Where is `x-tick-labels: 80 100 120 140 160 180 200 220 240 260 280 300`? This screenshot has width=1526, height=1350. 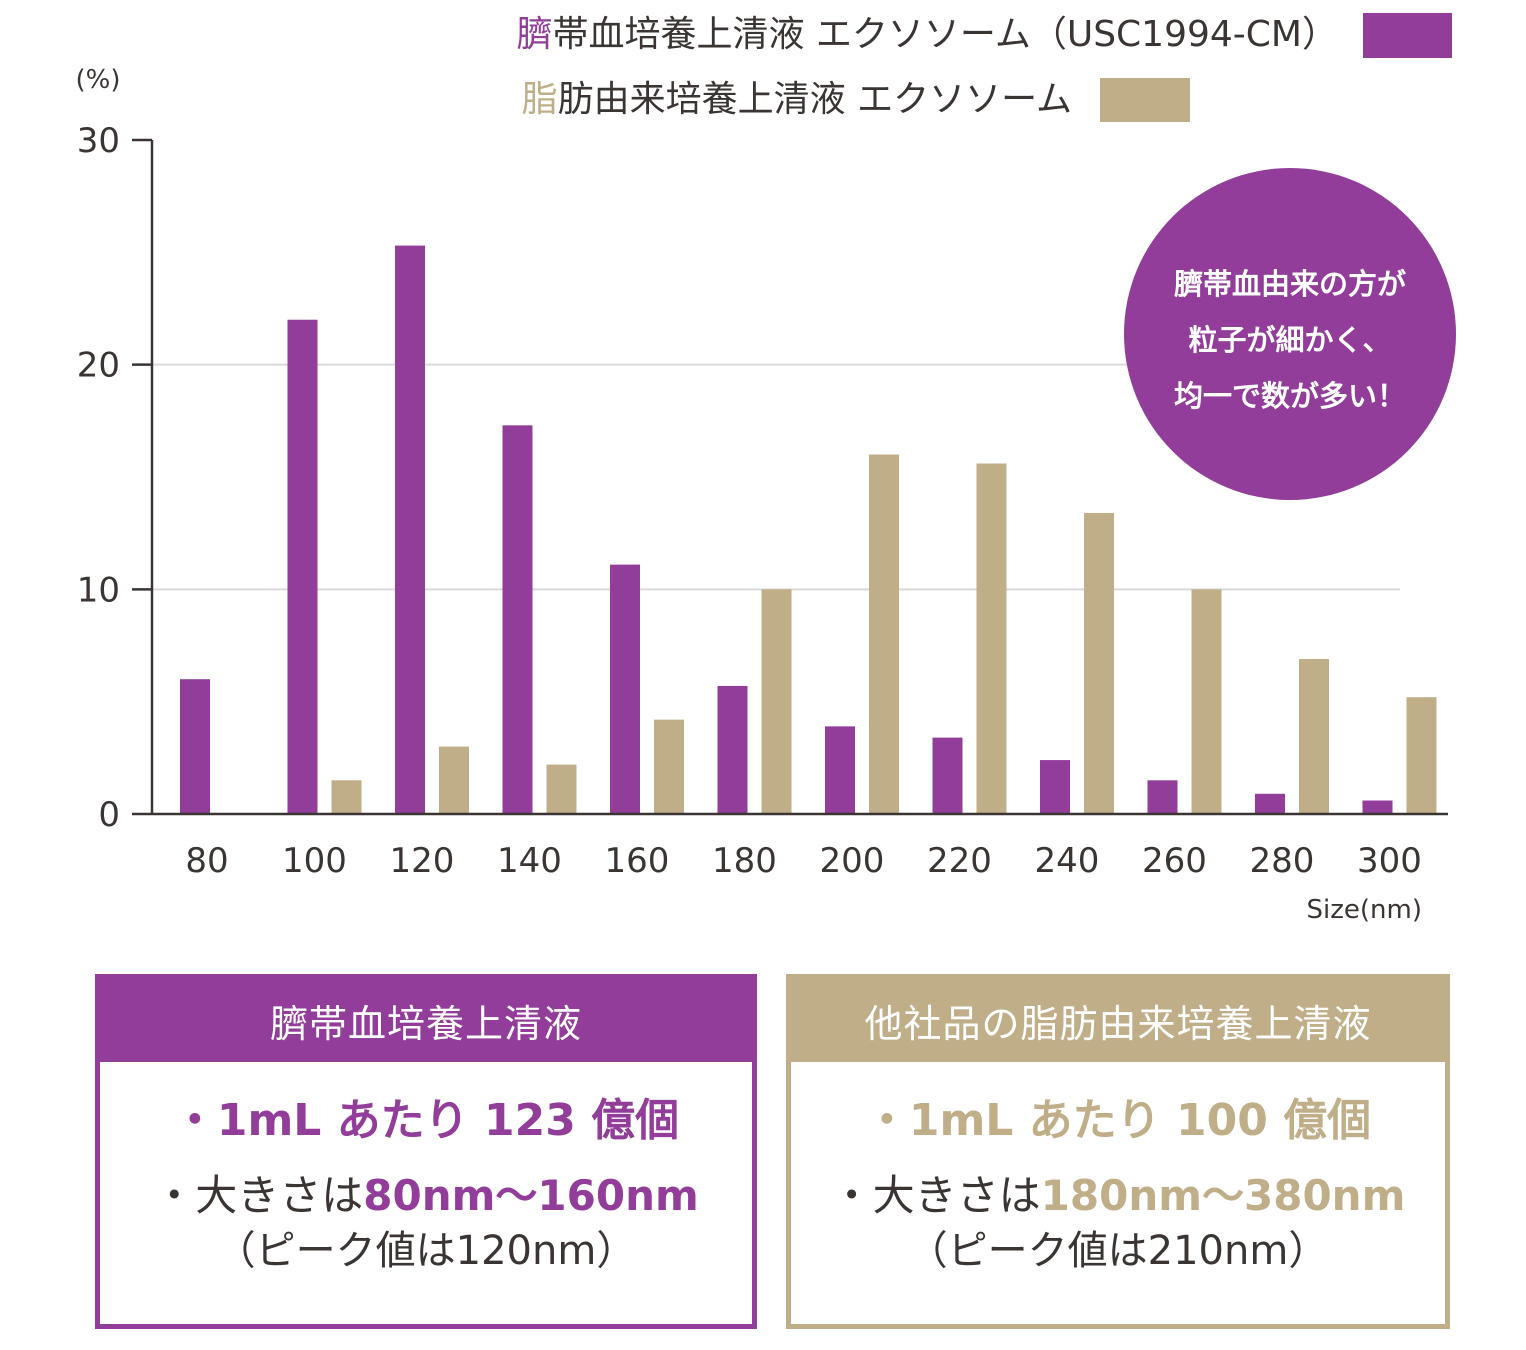
x-tick-labels: 80 100 120 140 160 180 200 220 240 260 280 300 is located at coordinates (803, 861).